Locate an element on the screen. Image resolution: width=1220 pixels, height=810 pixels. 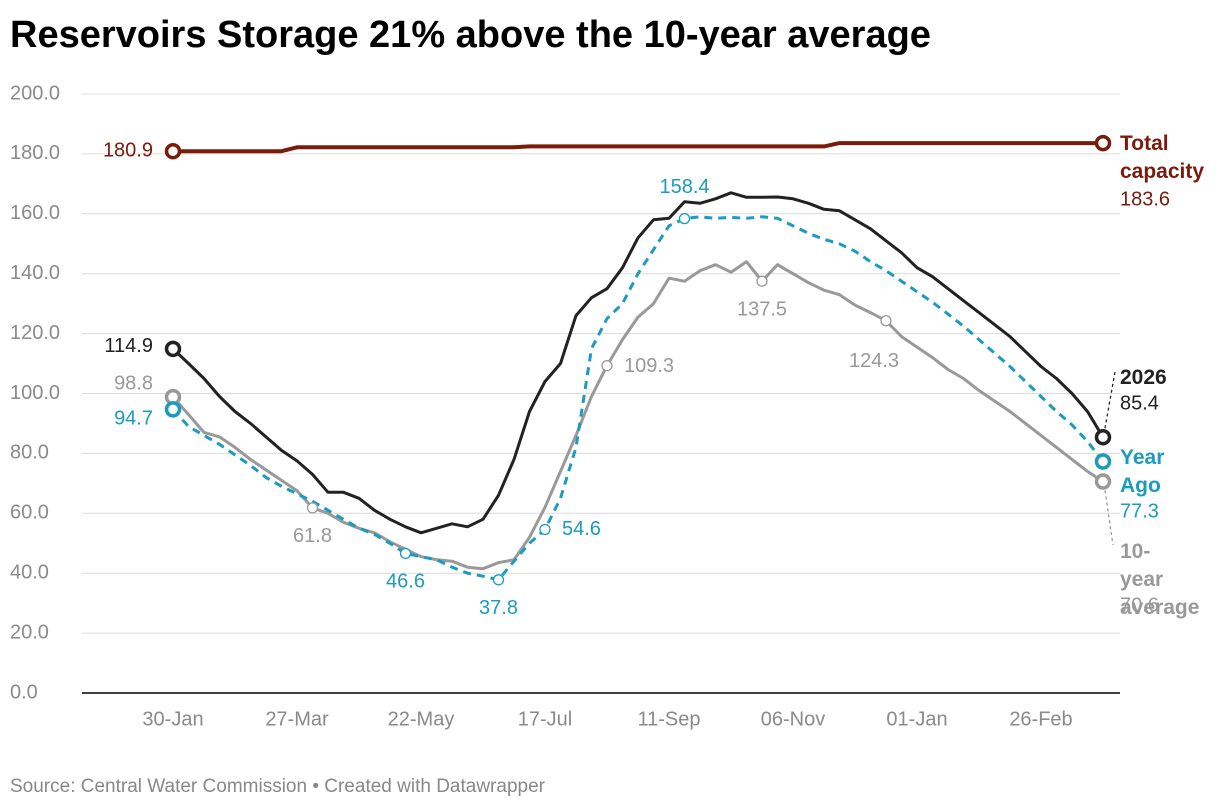
value-label: 124.3 is located at coordinates (874, 361).